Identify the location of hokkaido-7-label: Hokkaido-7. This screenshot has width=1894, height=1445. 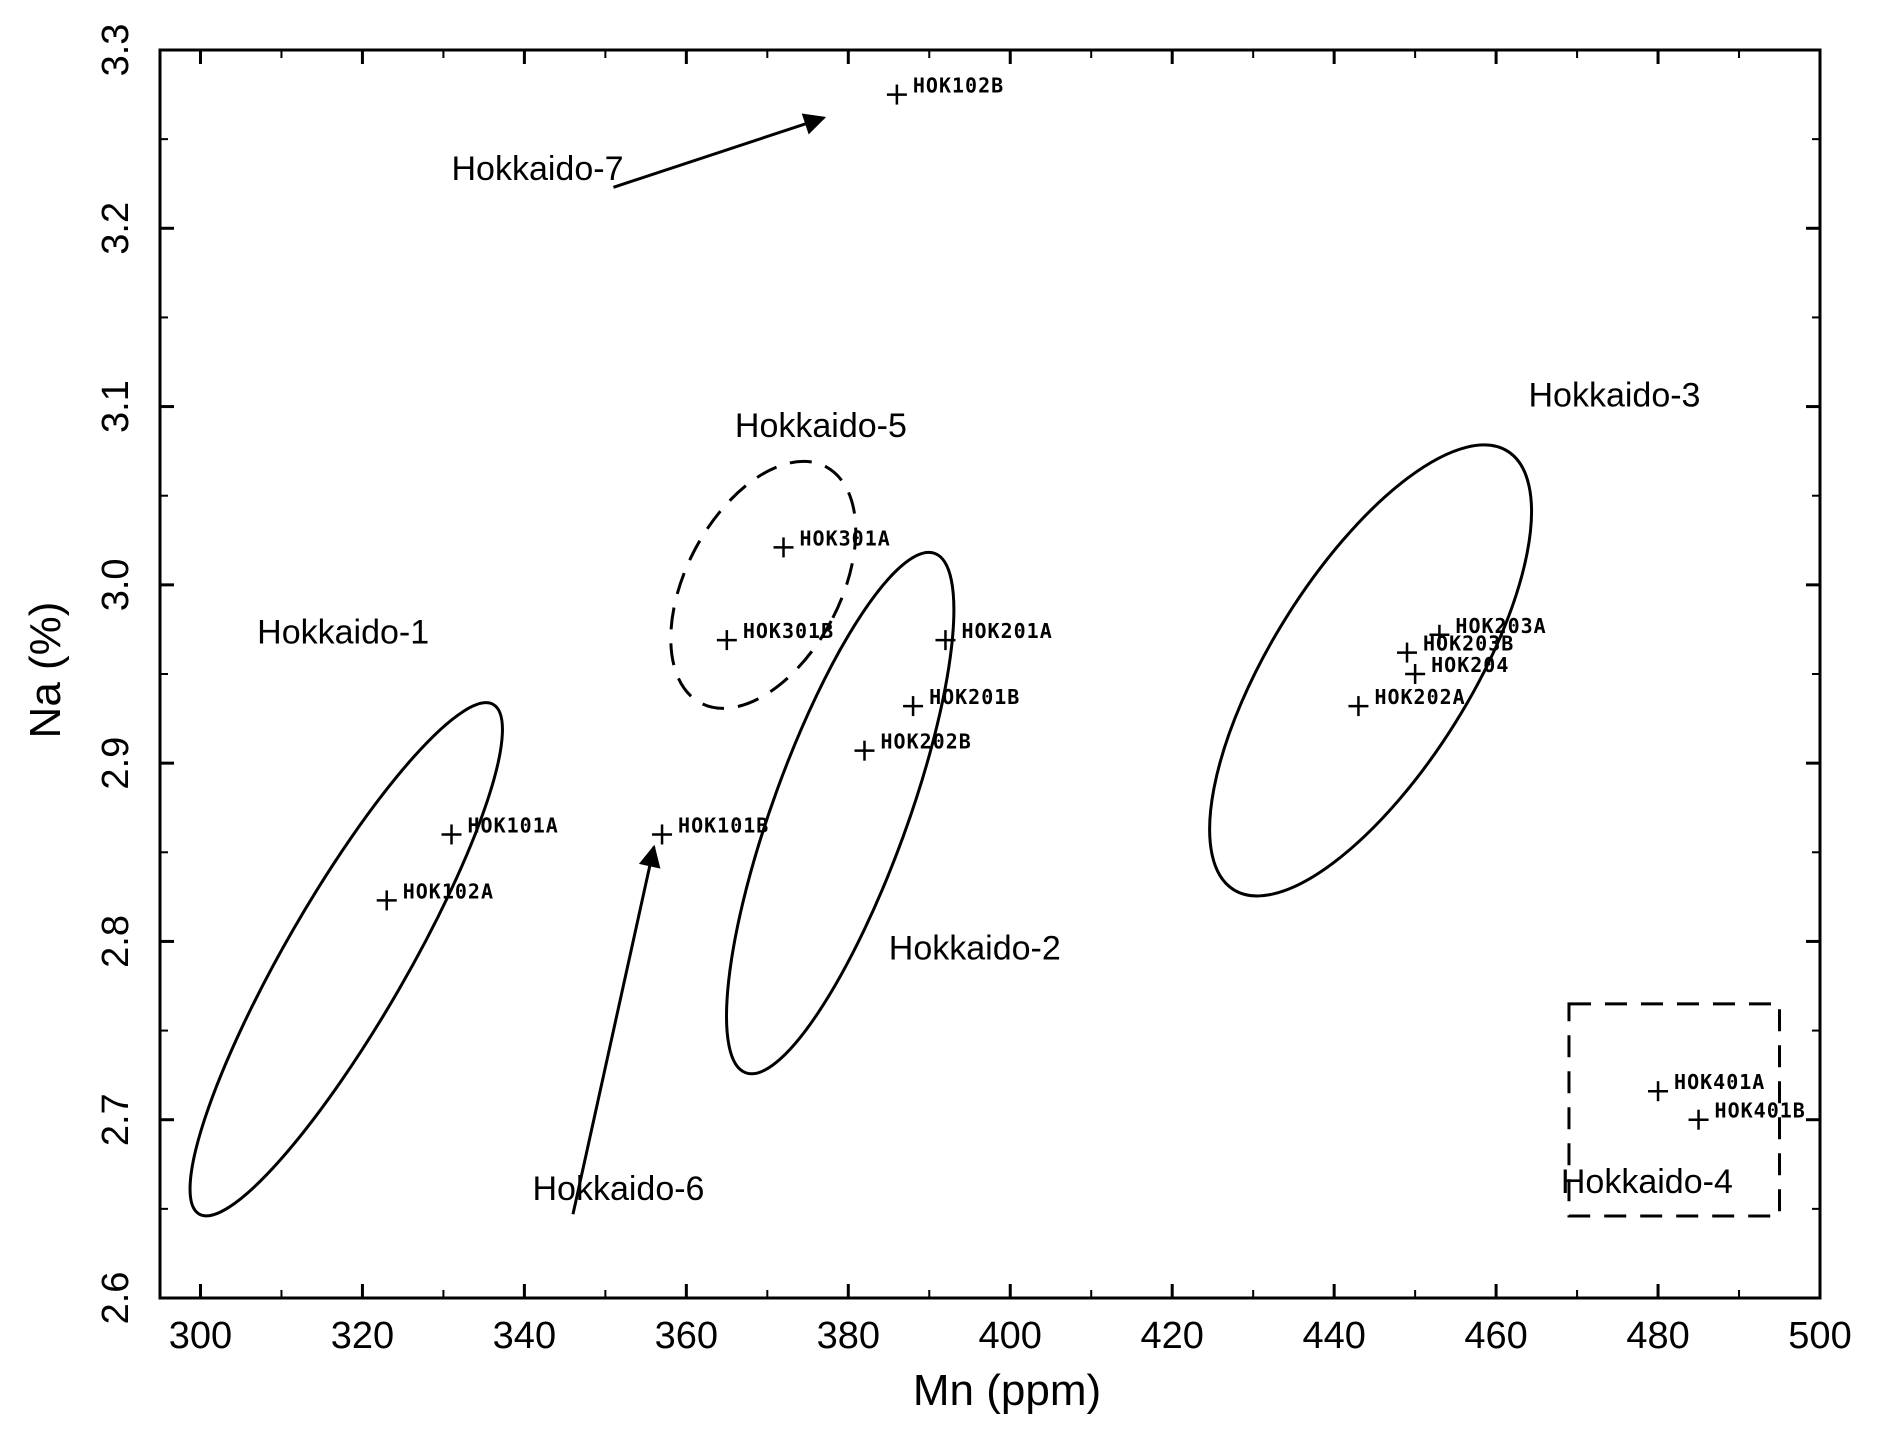
(538, 169).